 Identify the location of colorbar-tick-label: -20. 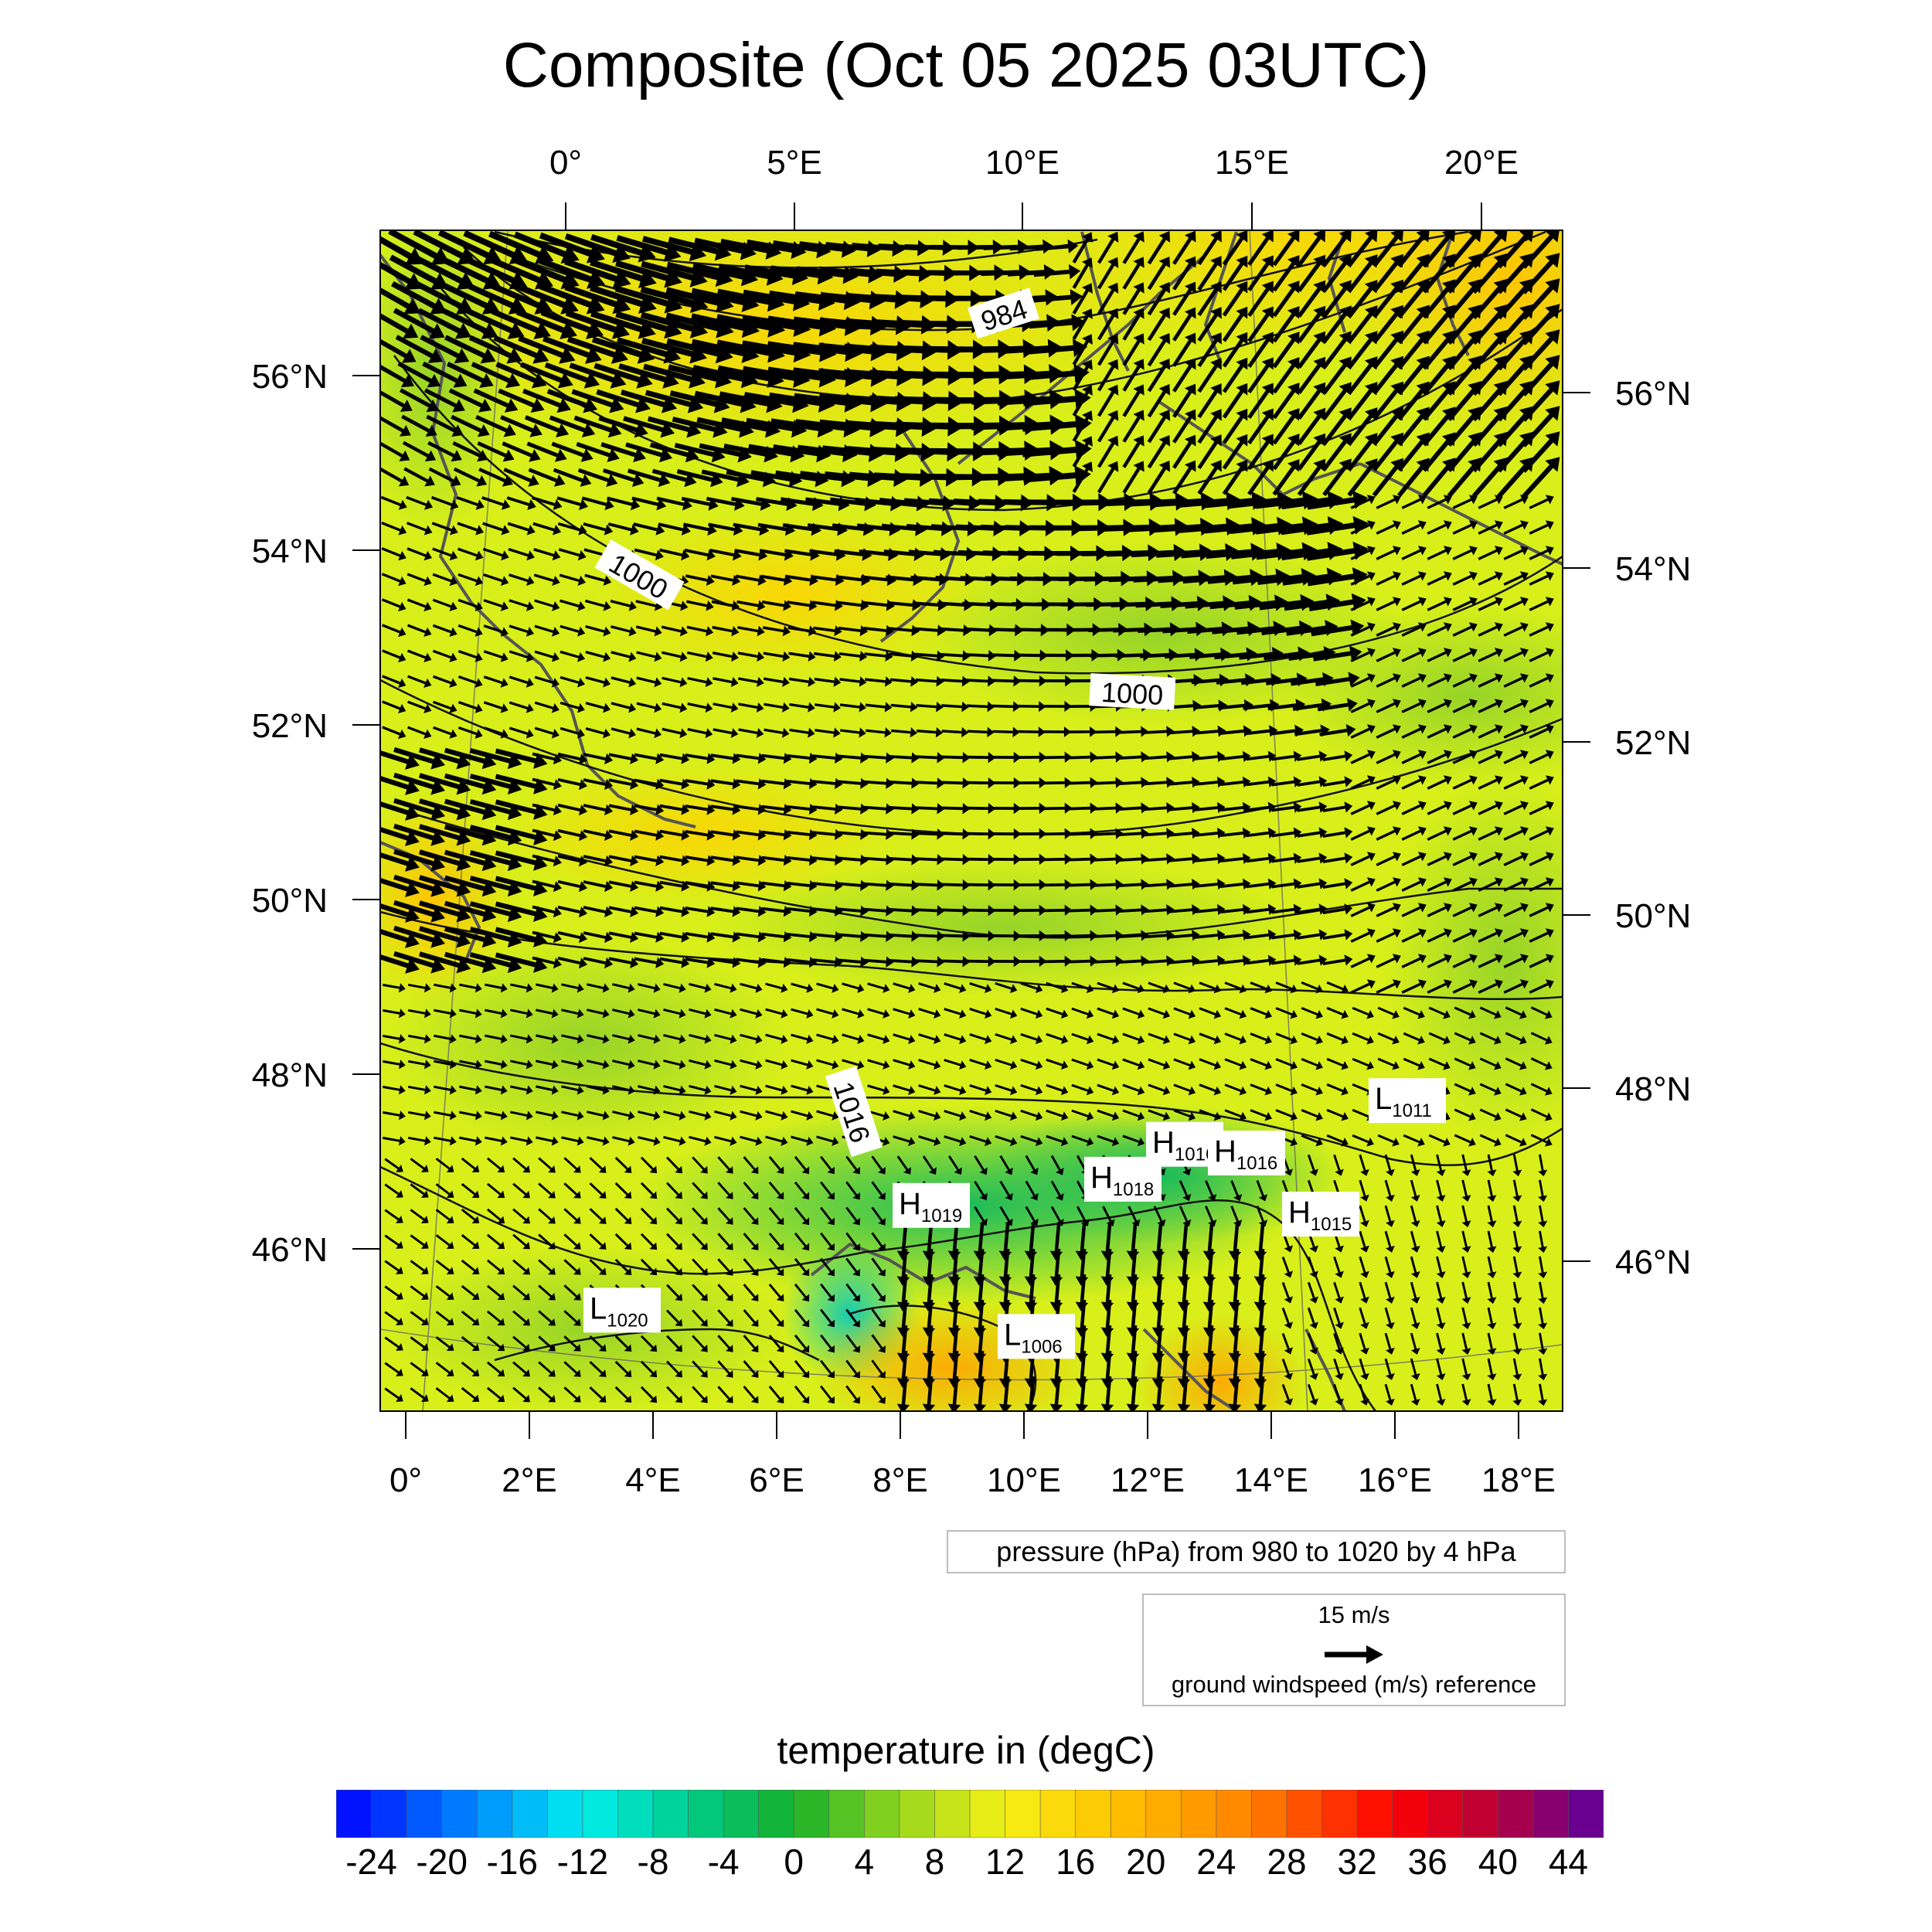
(442, 1862).